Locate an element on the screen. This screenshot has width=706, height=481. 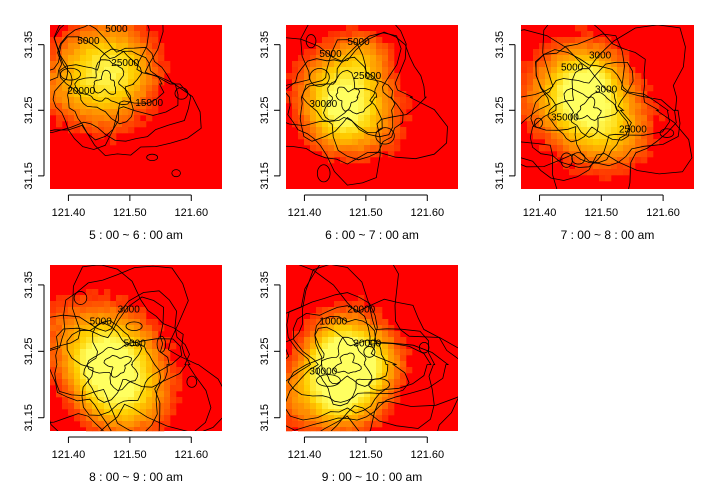
y-tick-label: 31.15 is located at coordinates (500, 176).